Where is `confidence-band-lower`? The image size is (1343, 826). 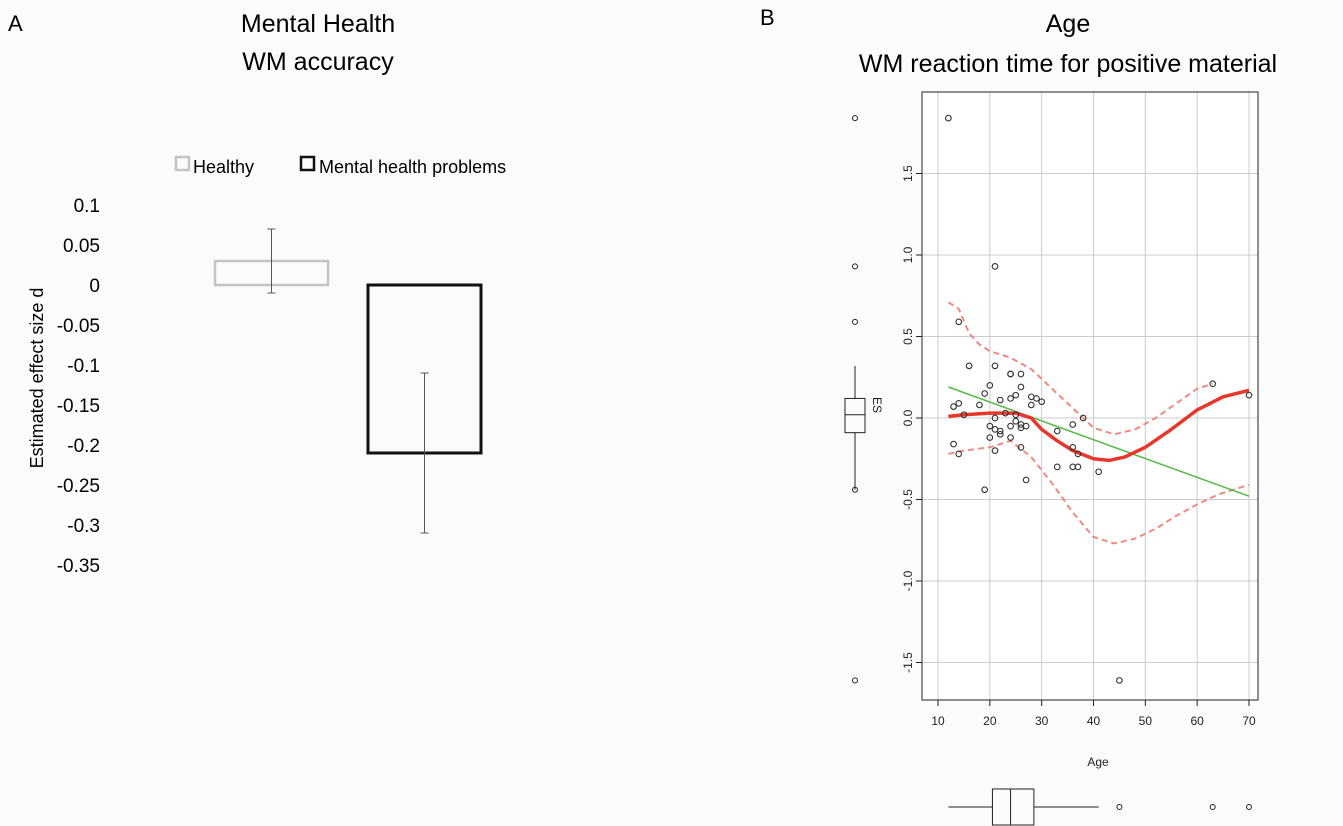 confidence-band-lower is located at coordinates (1099, 492).